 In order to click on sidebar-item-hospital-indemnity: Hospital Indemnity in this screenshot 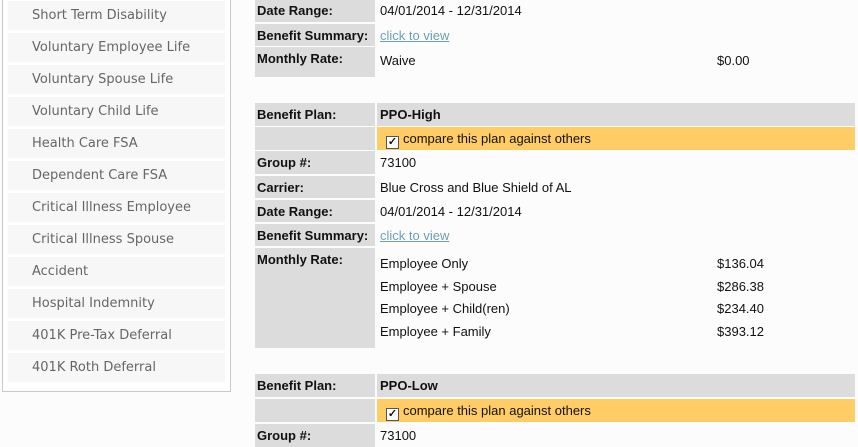, I will do `click(116, 303)`.